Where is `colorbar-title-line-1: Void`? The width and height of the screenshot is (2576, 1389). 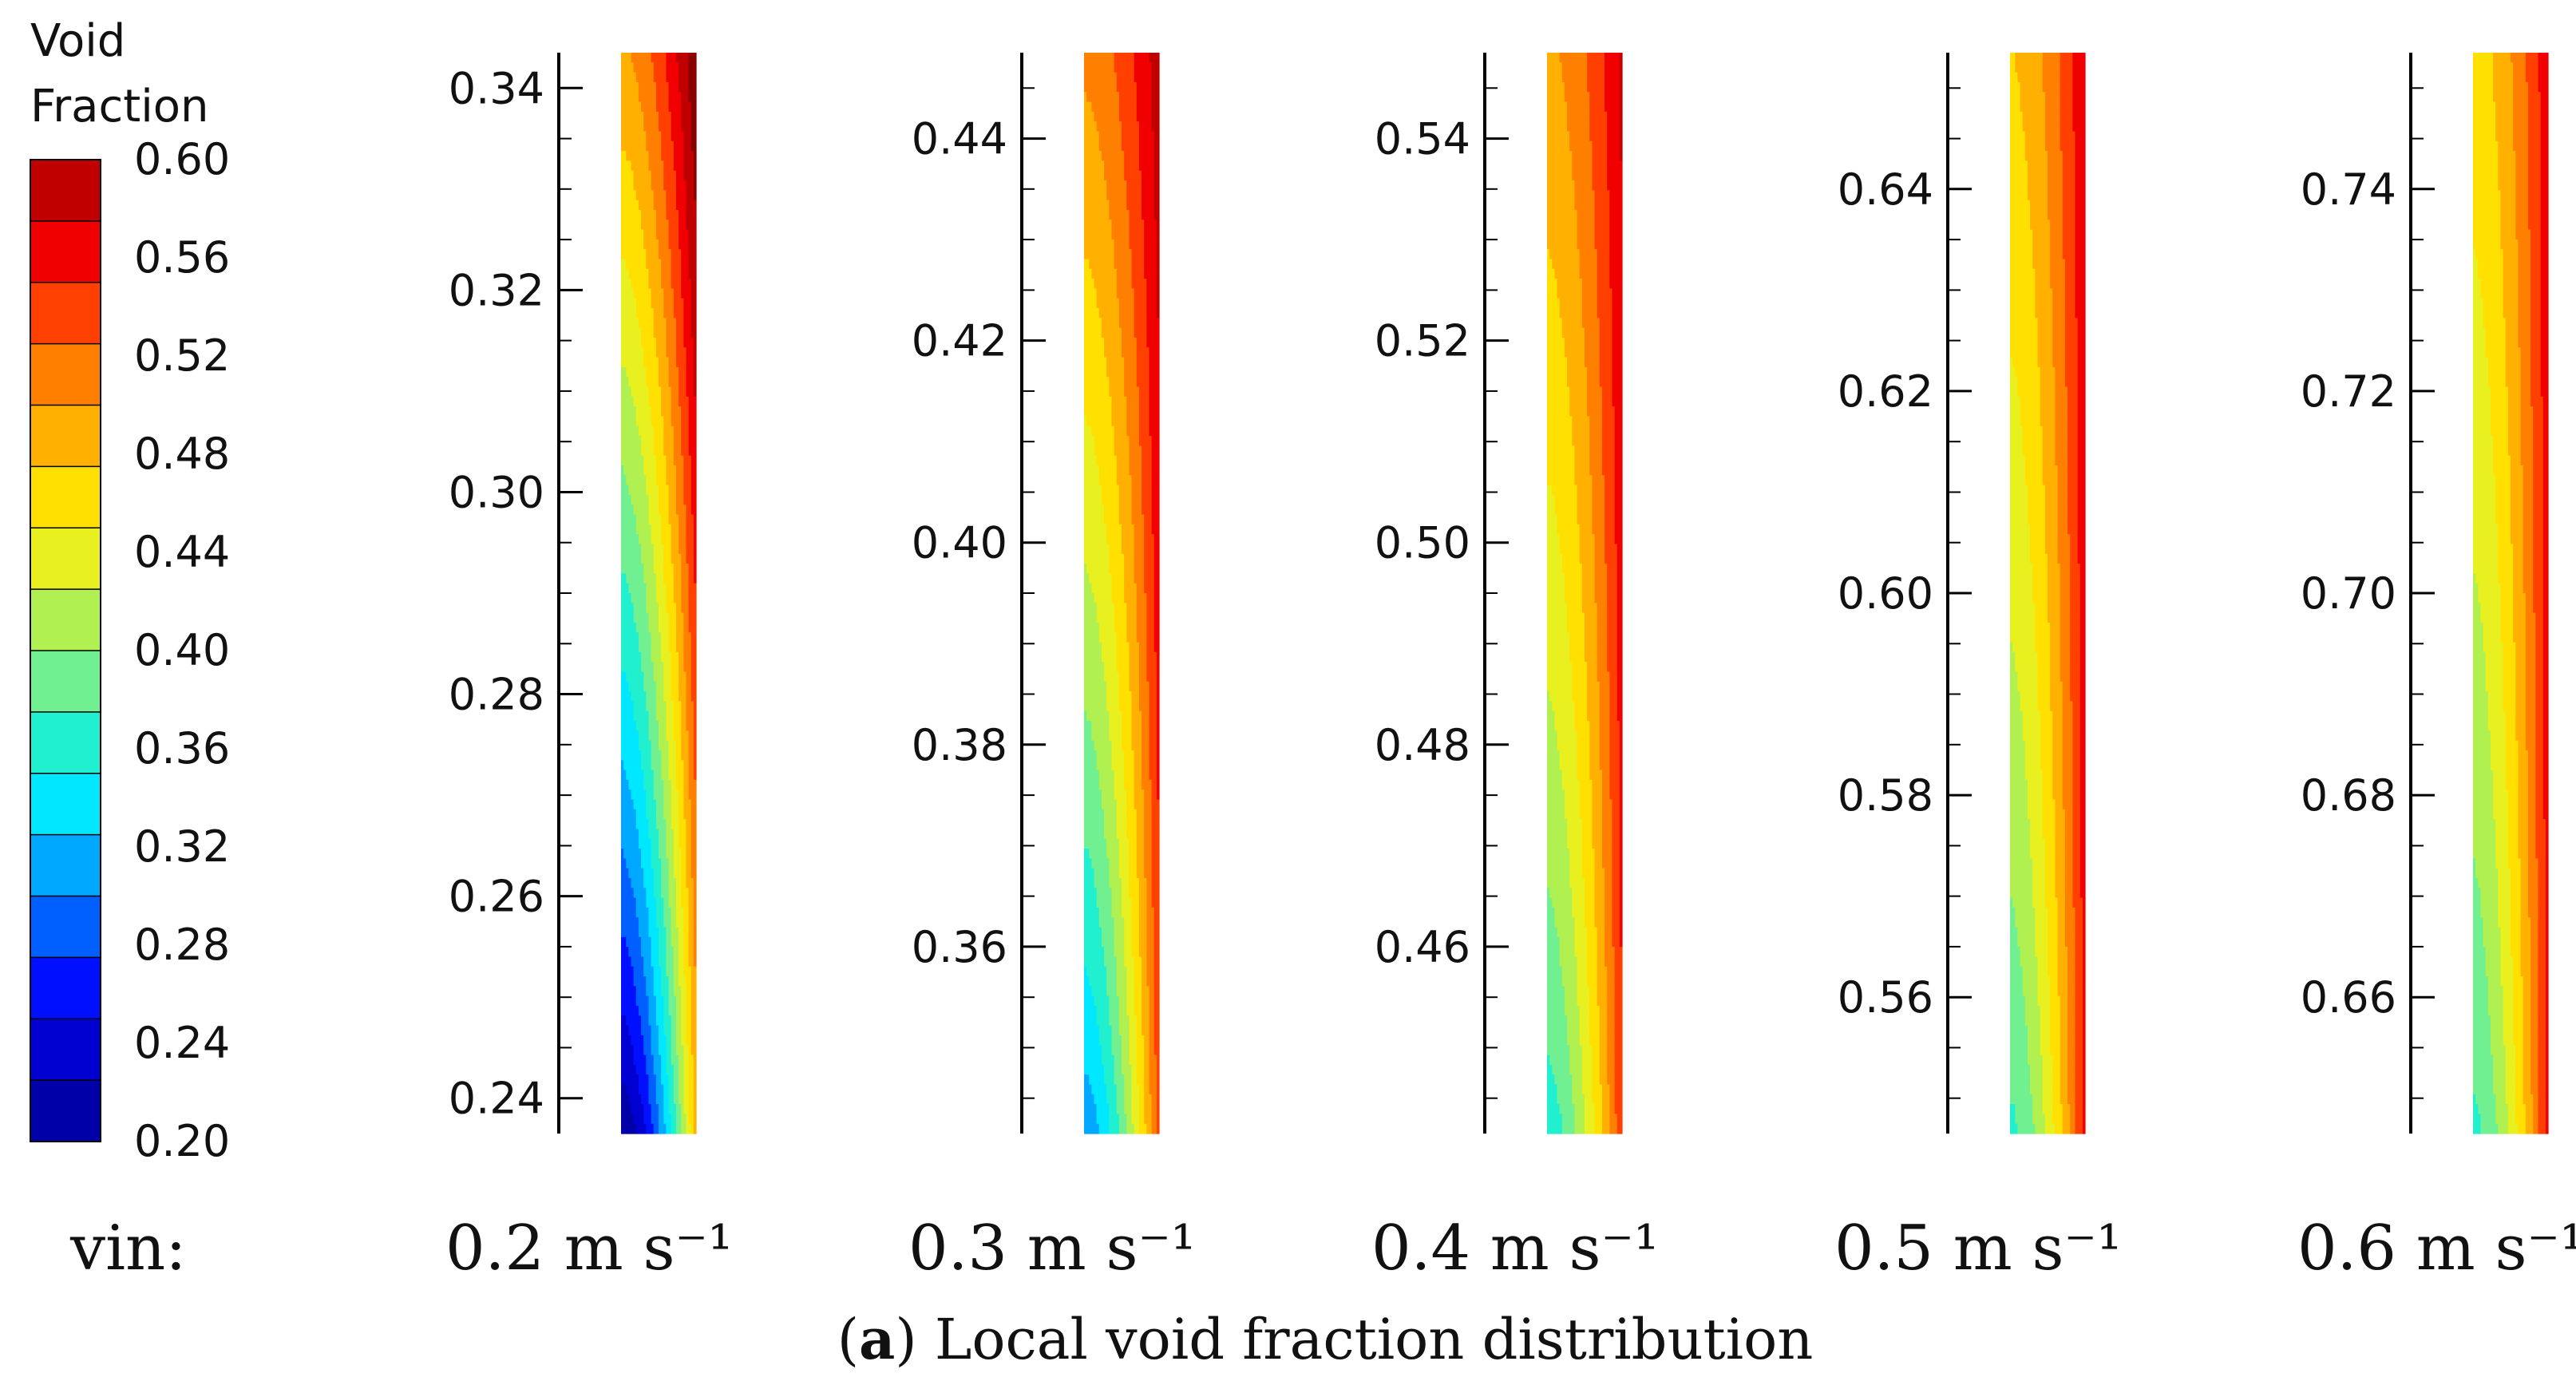
colorbar-title-line-1: Void is located at coordinates (78, 41).